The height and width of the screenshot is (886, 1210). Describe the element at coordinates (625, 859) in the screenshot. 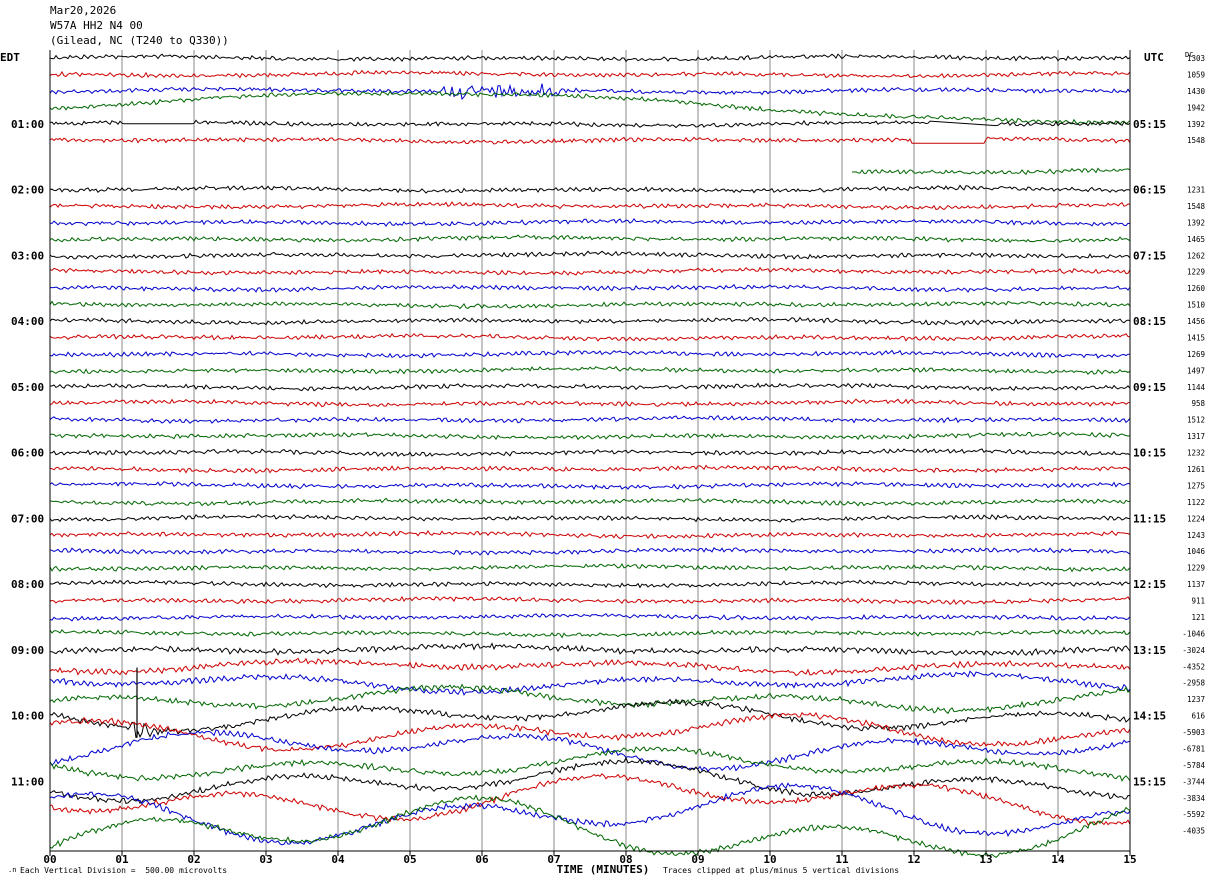

I see `time-tick-label-08: 08` at that location.